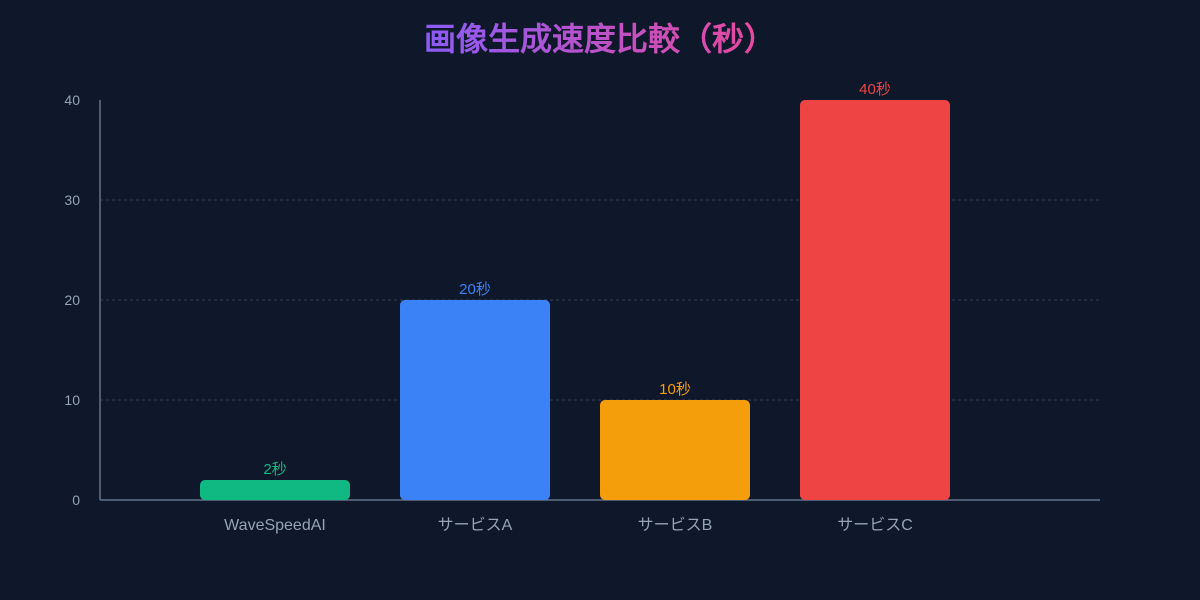 This screenshot has width=1200, height=600. I want to click on chart-title: 画像生成速度比較（秒）, so click(600, 39).